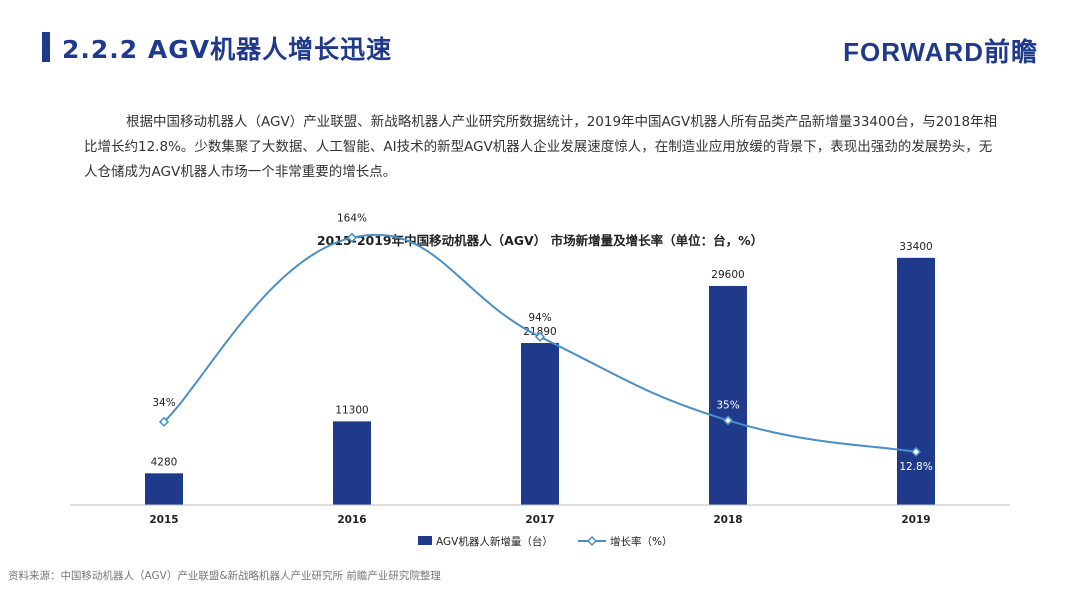 This screenshot has height=595, width=1080. What do you see at coordinates (915, 467) in the screenshot?
I see `growth-value-label: 12.8%` at bounding box center [915, 467].